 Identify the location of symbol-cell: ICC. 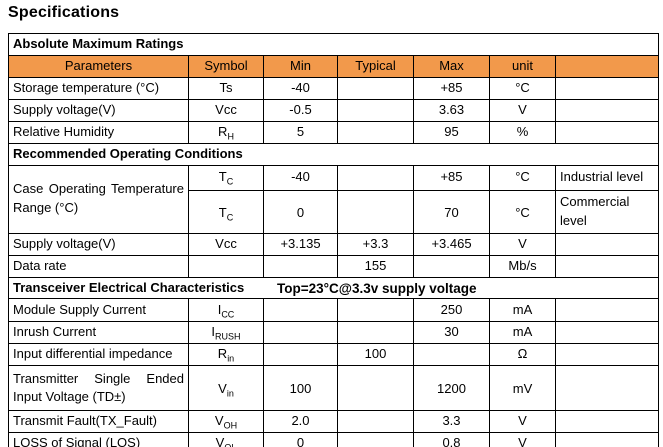
(226, 310).